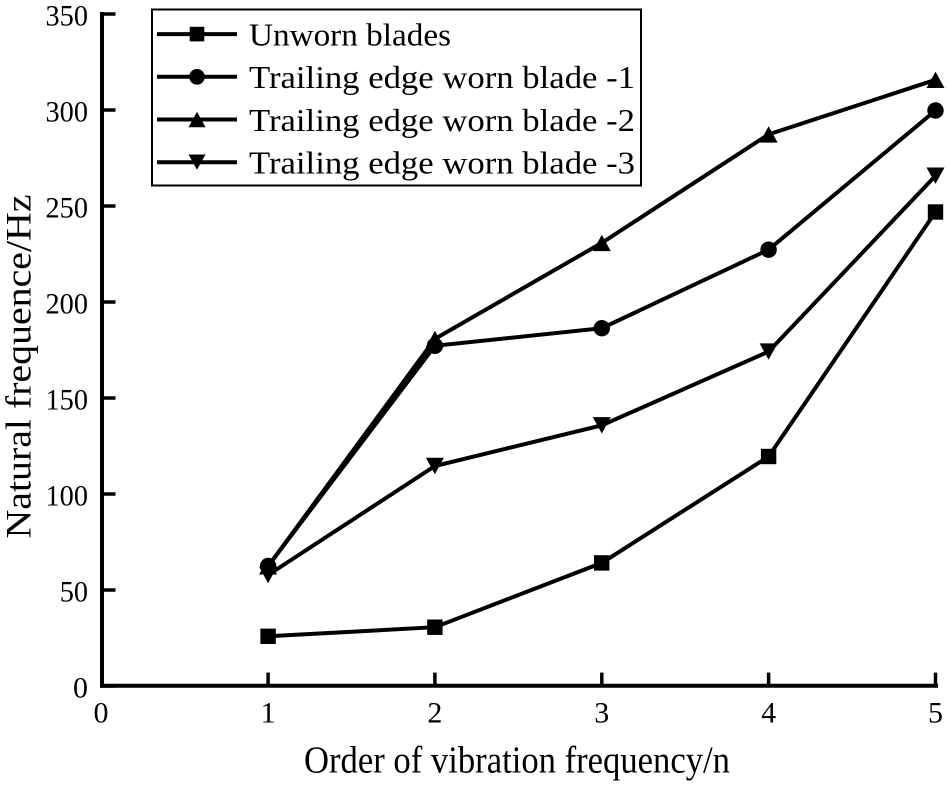 Image resolution: width=950 pixels, height=785 pixels. Describe the element at coordinates (67, 208) in the screenshot. I see `svg-text: 250` at that location.